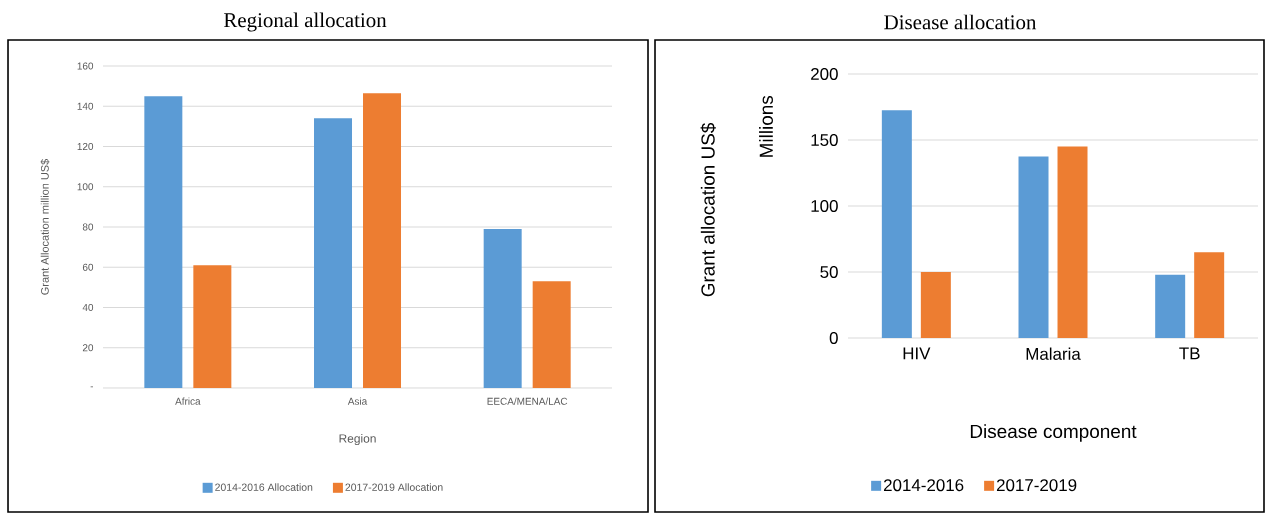 Image resolution: width=1266 pixels, height=513 pixels. Describe the element at coordinates (88, 307) in the screenshot. I see `y-tick-label: 40` at that location.